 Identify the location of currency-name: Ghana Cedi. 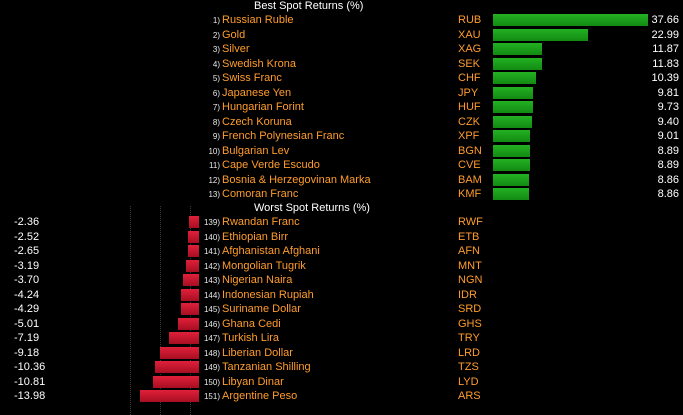
(251, 323).